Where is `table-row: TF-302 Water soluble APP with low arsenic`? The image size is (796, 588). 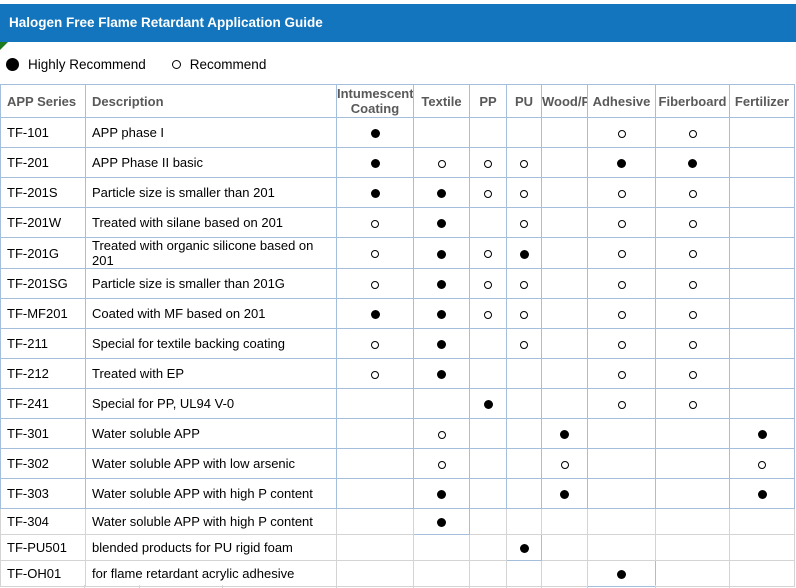
table-row: TF-302 Water soluble APP with low arsenic is located at coordinates (397, 463).